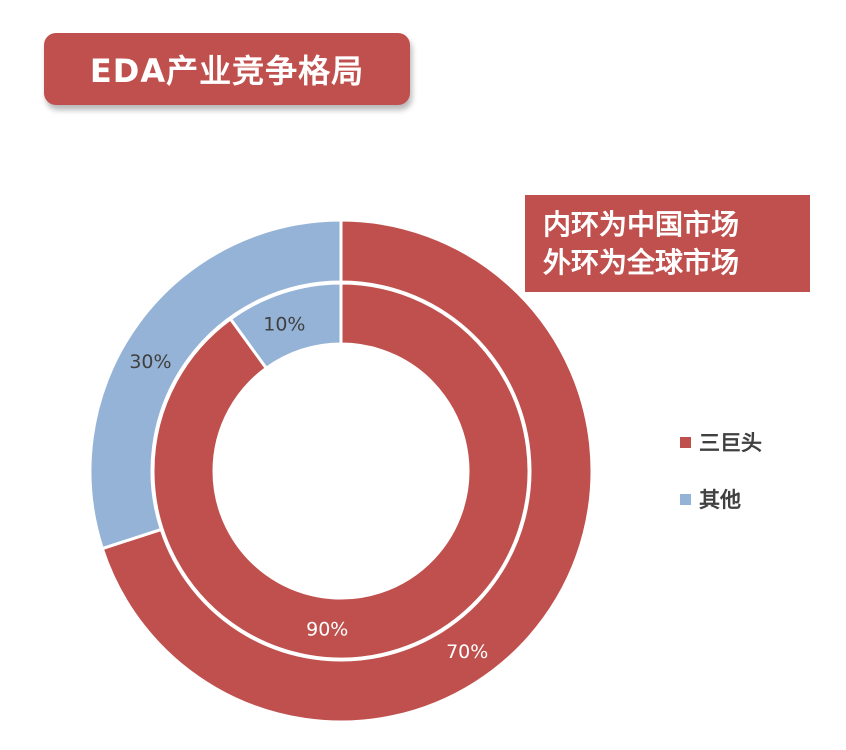 The image size is (846, 750). What do you see at coordinates (667, 243) in the screenshot?
I see `ring-note-box: 内环为中国市场 外环为全球市场` at bounding box center [667, 243].